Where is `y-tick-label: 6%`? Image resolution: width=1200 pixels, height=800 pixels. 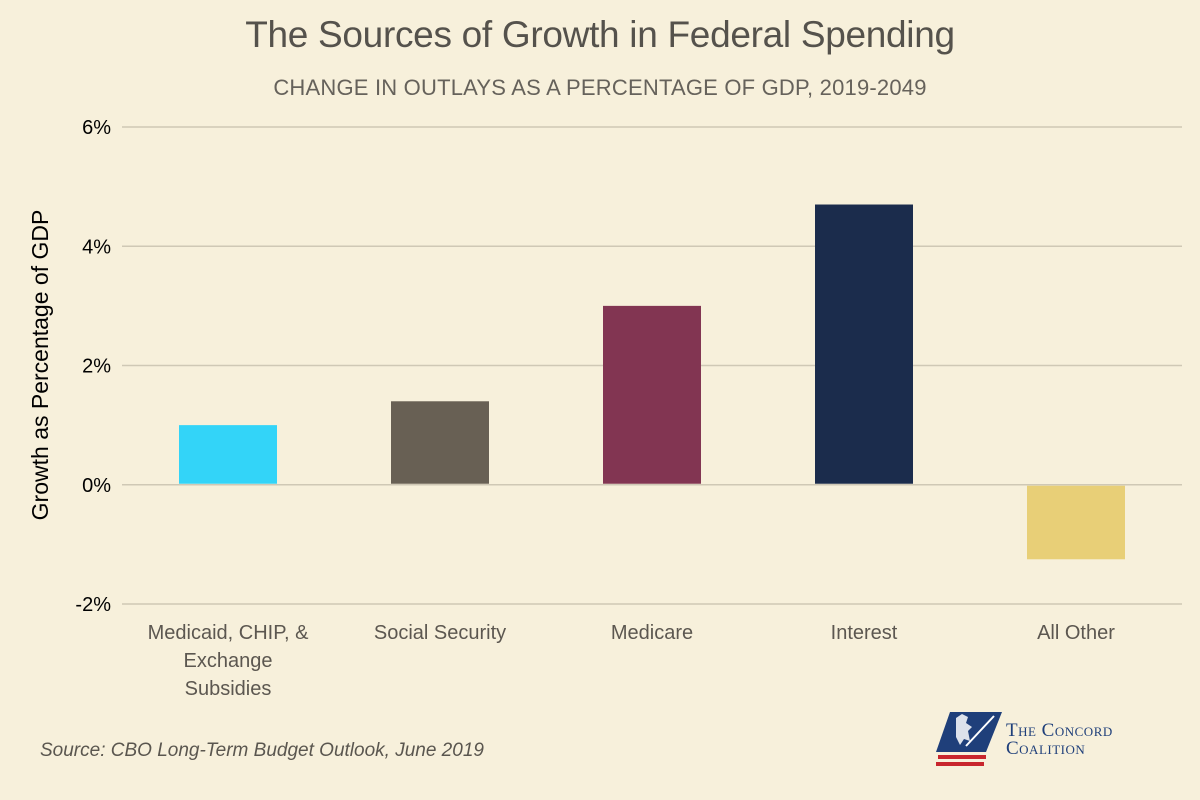 y-tick-label: 6% is located at coordinates (96, 128).